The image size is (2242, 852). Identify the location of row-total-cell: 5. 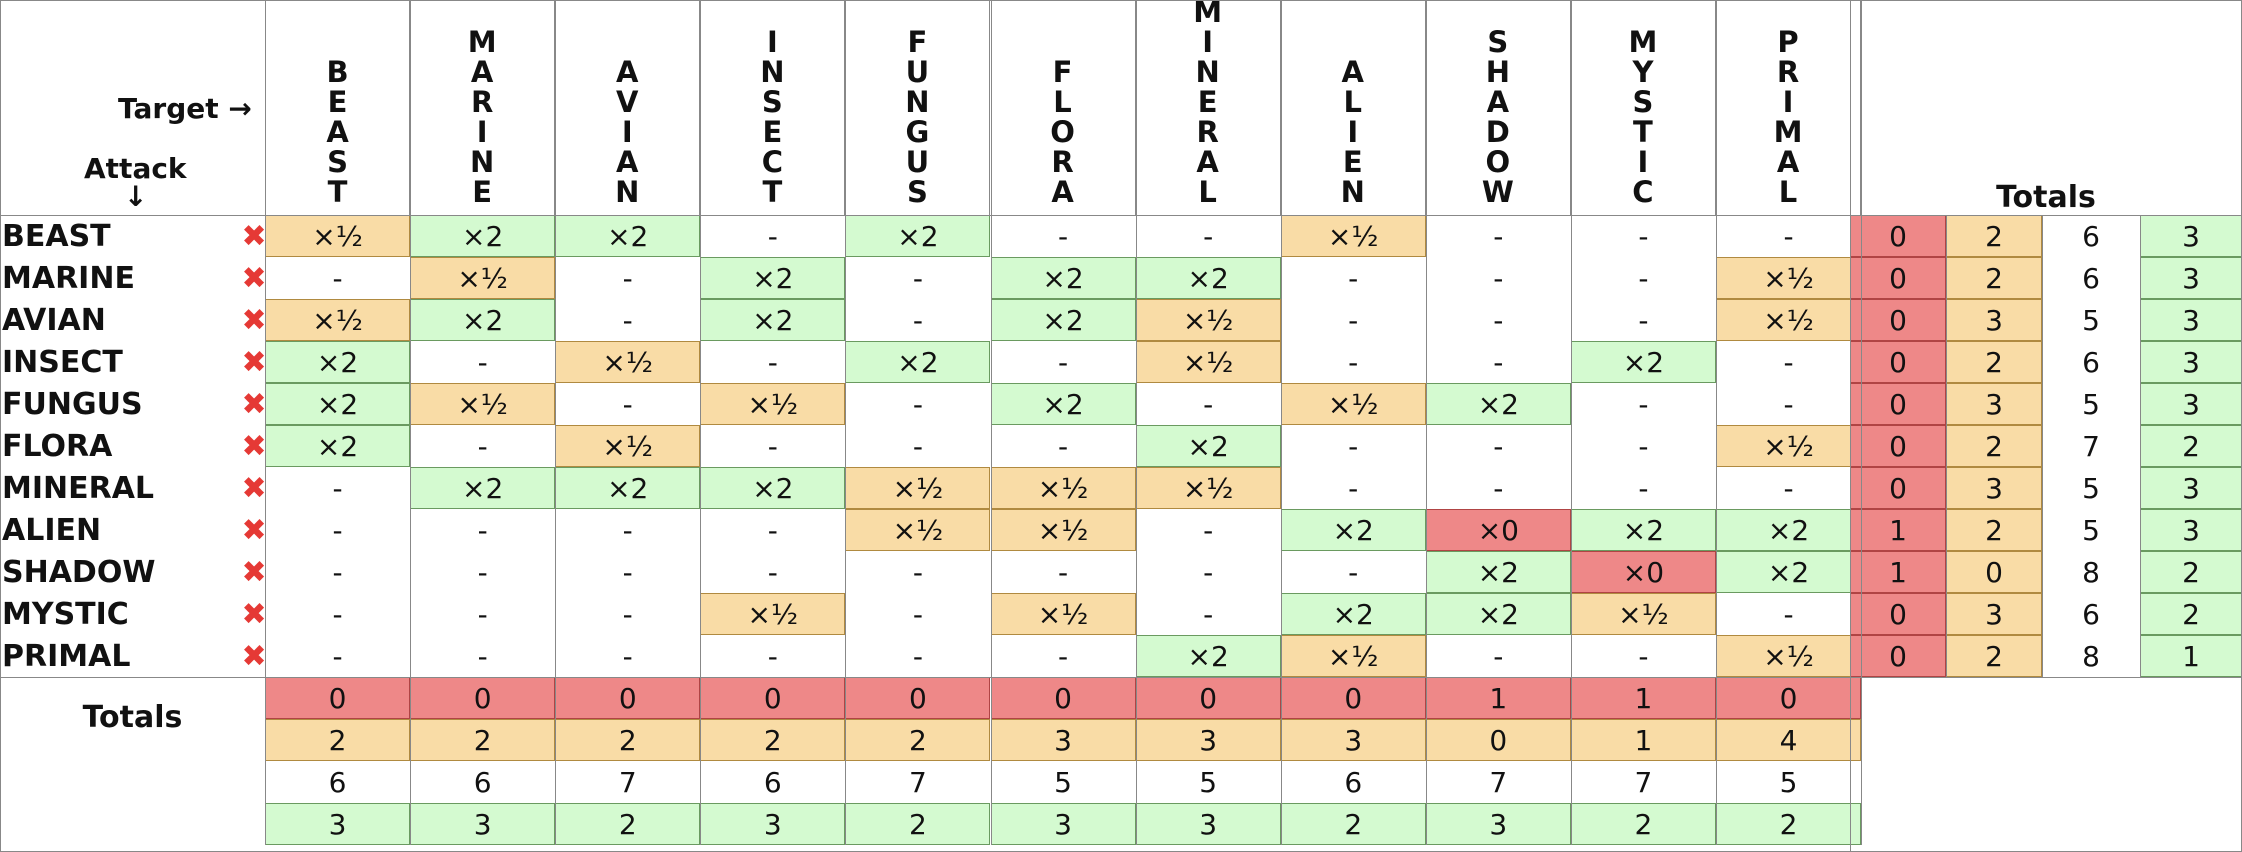
(2091, 488).